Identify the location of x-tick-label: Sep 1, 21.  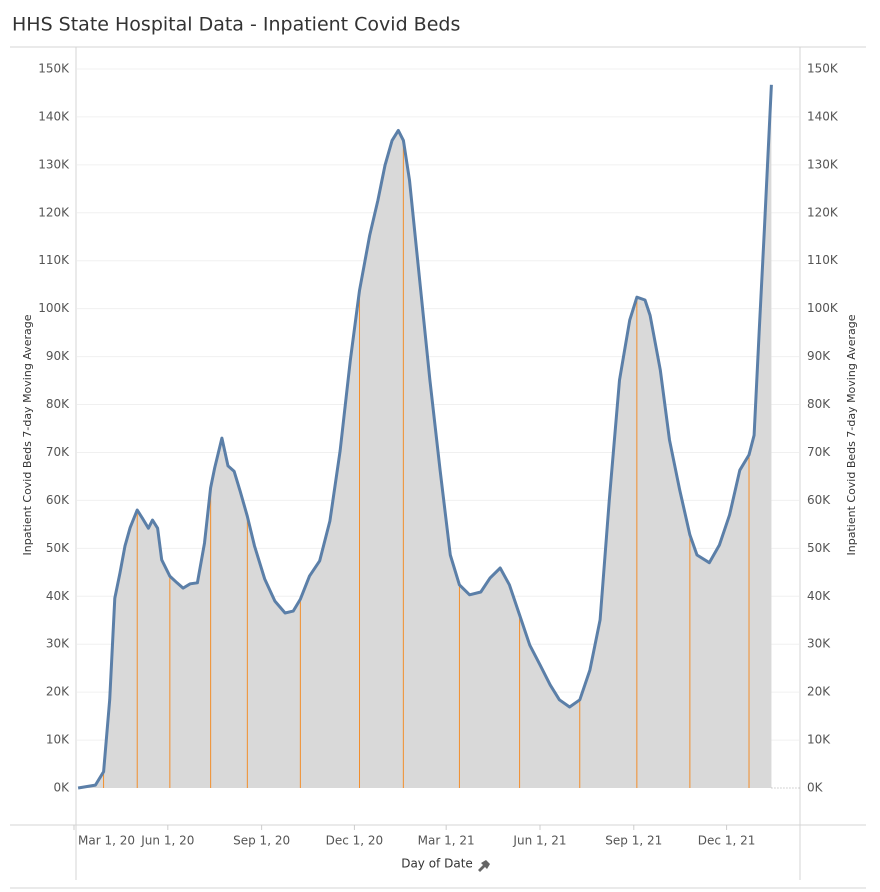
(633, 841).